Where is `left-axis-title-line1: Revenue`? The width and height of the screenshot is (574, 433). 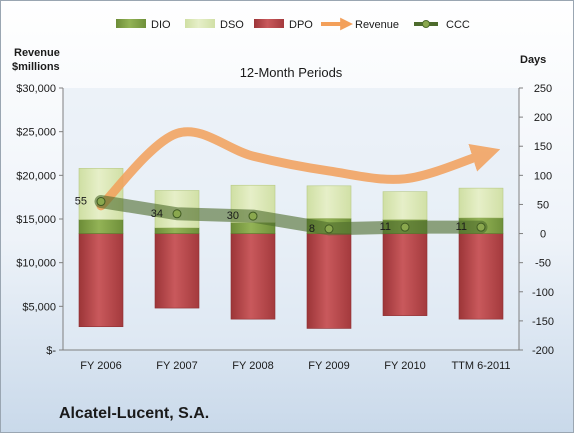 left-axis-title-line1: Revenue is located at coordinates (37, 53).